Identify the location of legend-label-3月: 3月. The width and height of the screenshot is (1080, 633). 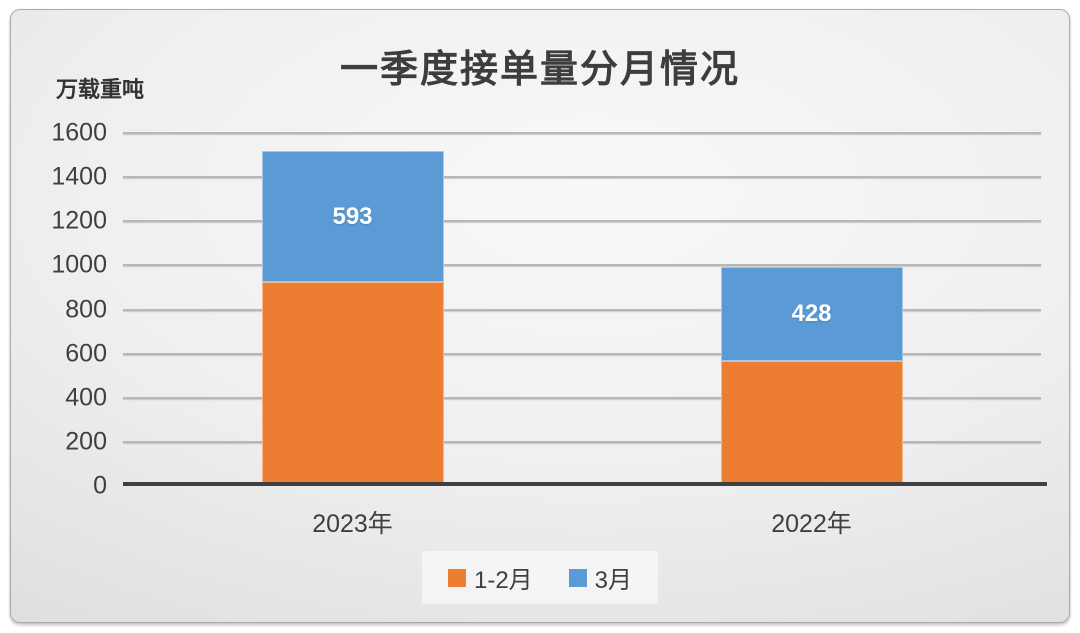
(613, 580).